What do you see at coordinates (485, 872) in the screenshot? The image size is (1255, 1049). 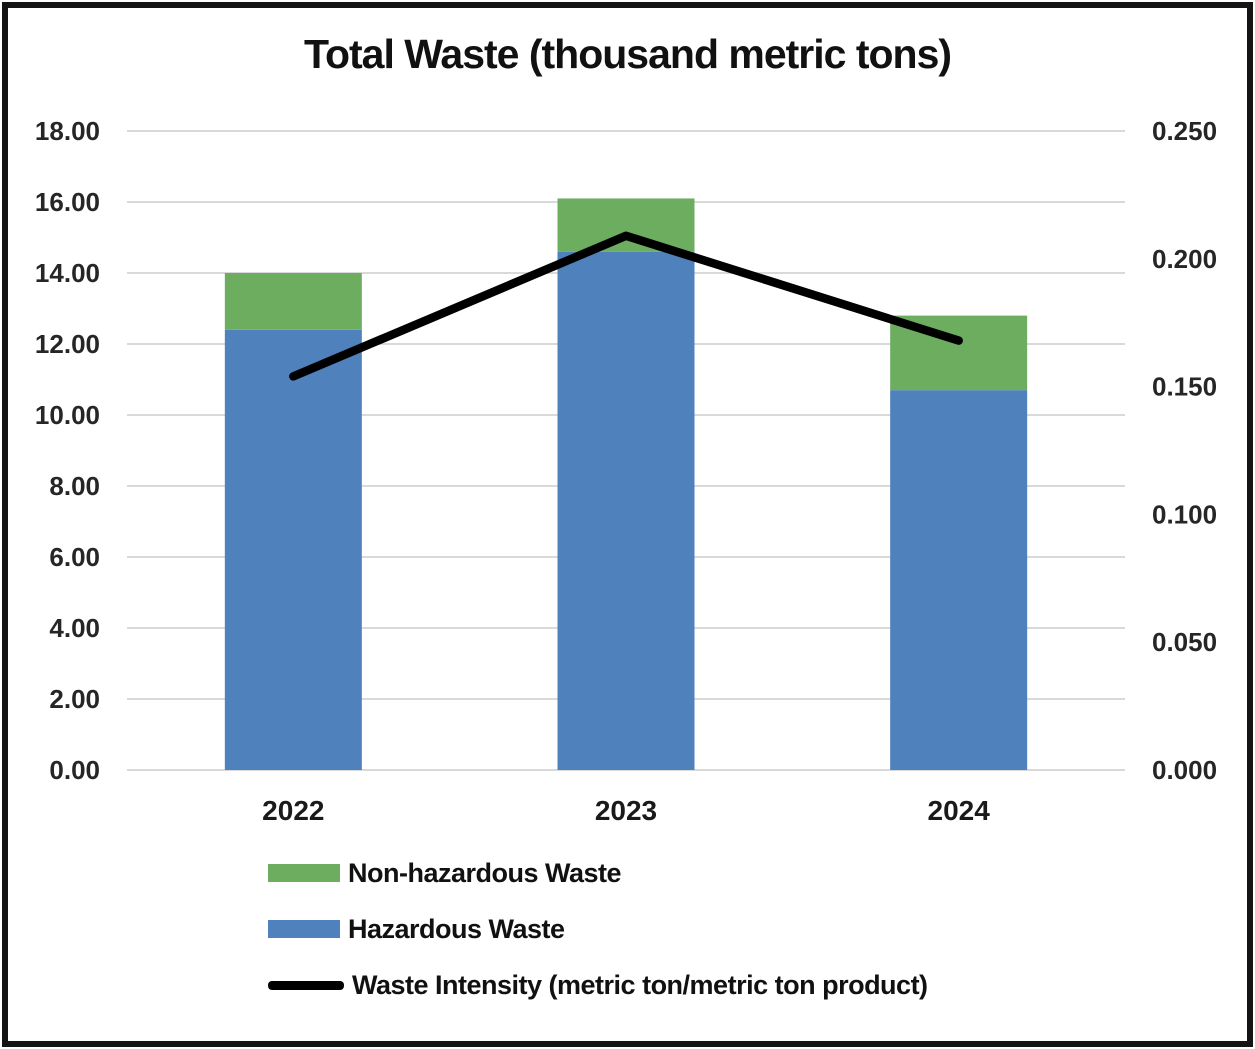 I see `legend-label: Non-hazardous Waste` at bounding box center [485, 872].